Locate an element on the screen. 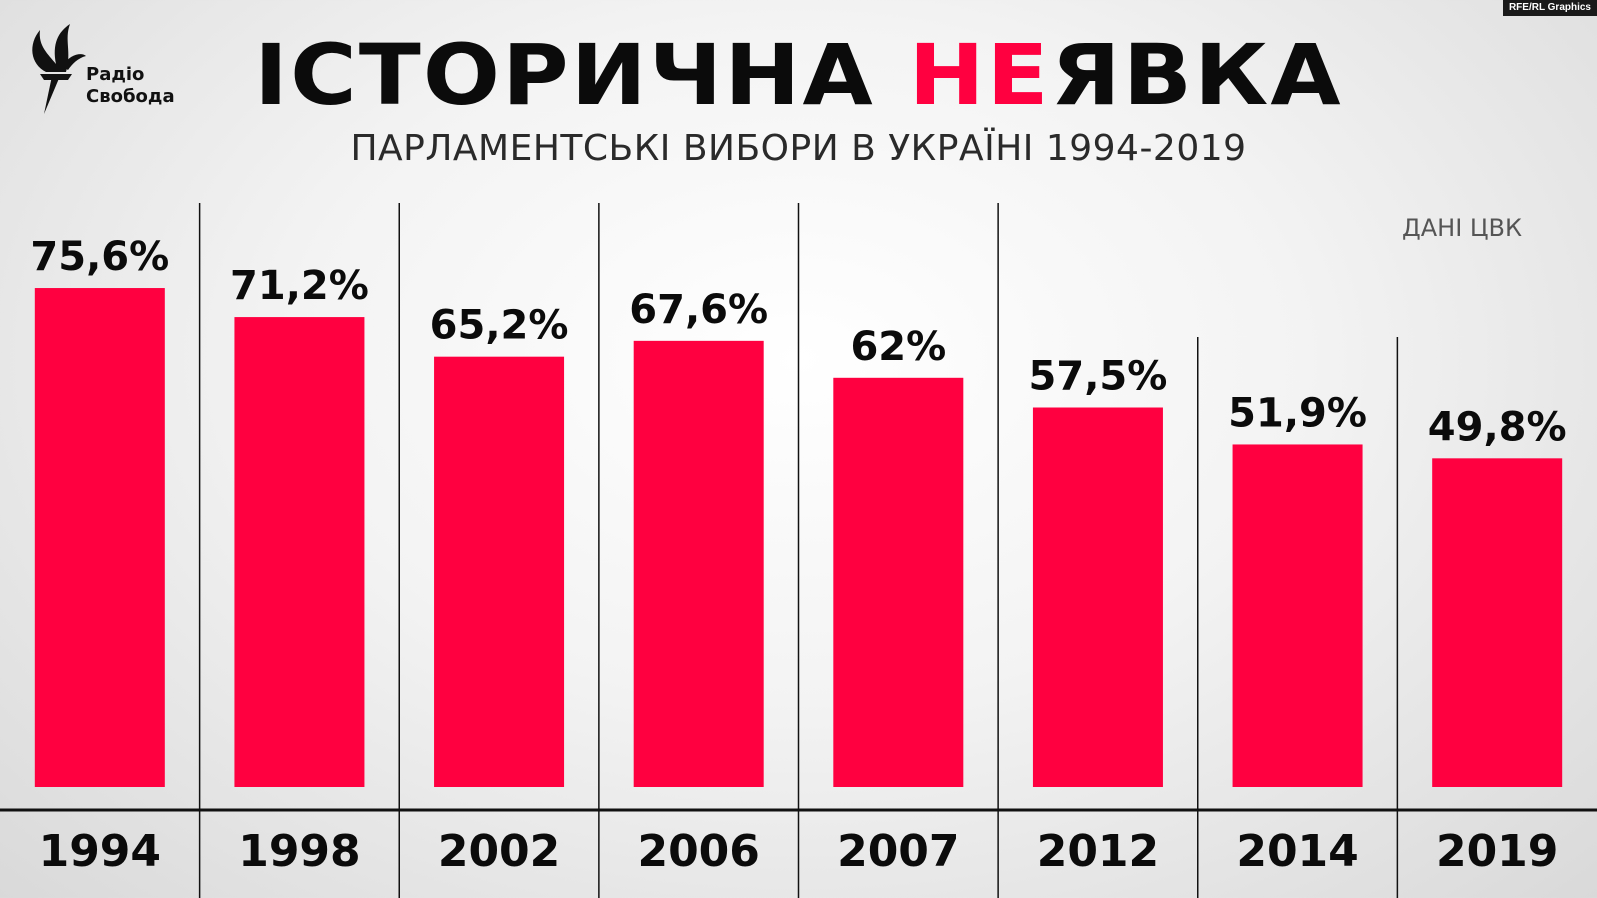  page-subtitle: ПАРЛАМЕНТСЬКІ ВИБОРИ В УКРАЇНІ 1994-2019 is located at coordinates (798, 148).